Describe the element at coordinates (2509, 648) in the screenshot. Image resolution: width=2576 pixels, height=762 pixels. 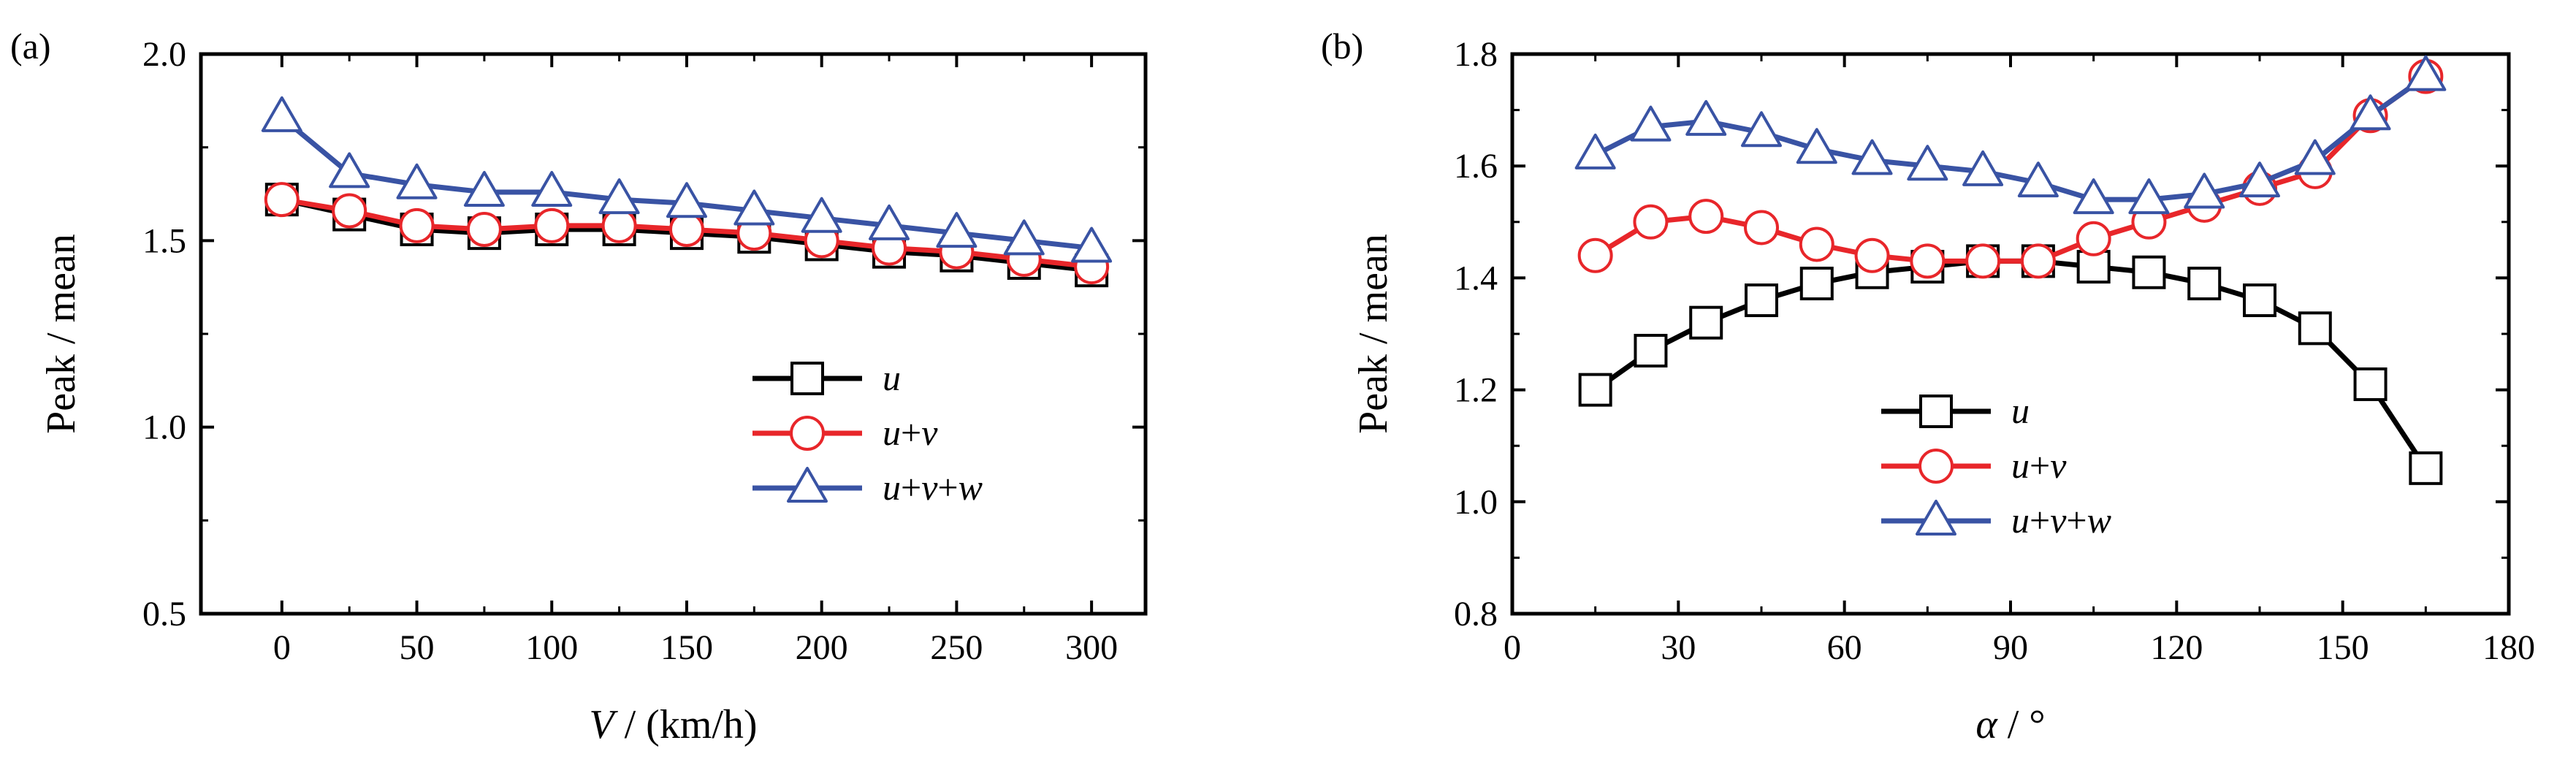
I see `x-tick-label: 180` at that location.